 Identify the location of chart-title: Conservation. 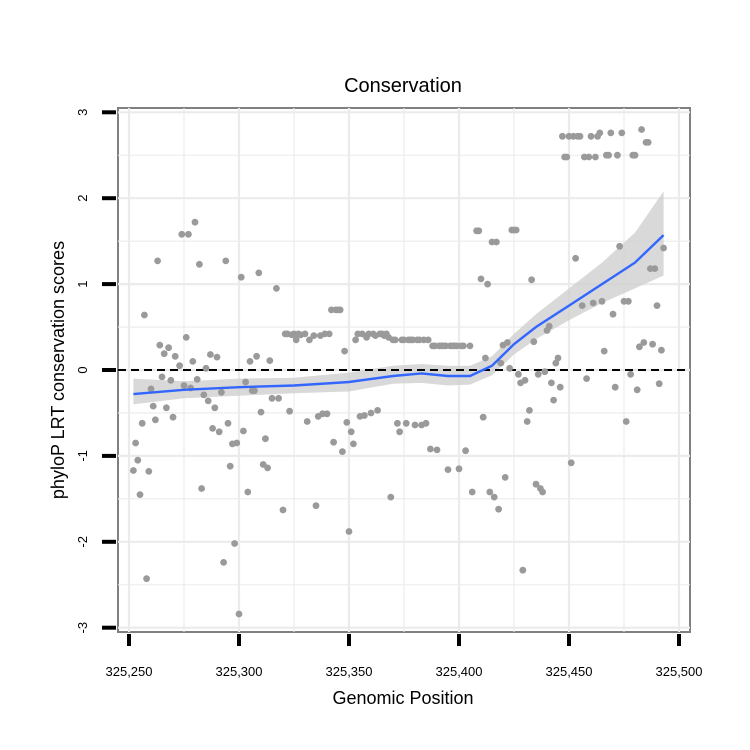
(403, 86).